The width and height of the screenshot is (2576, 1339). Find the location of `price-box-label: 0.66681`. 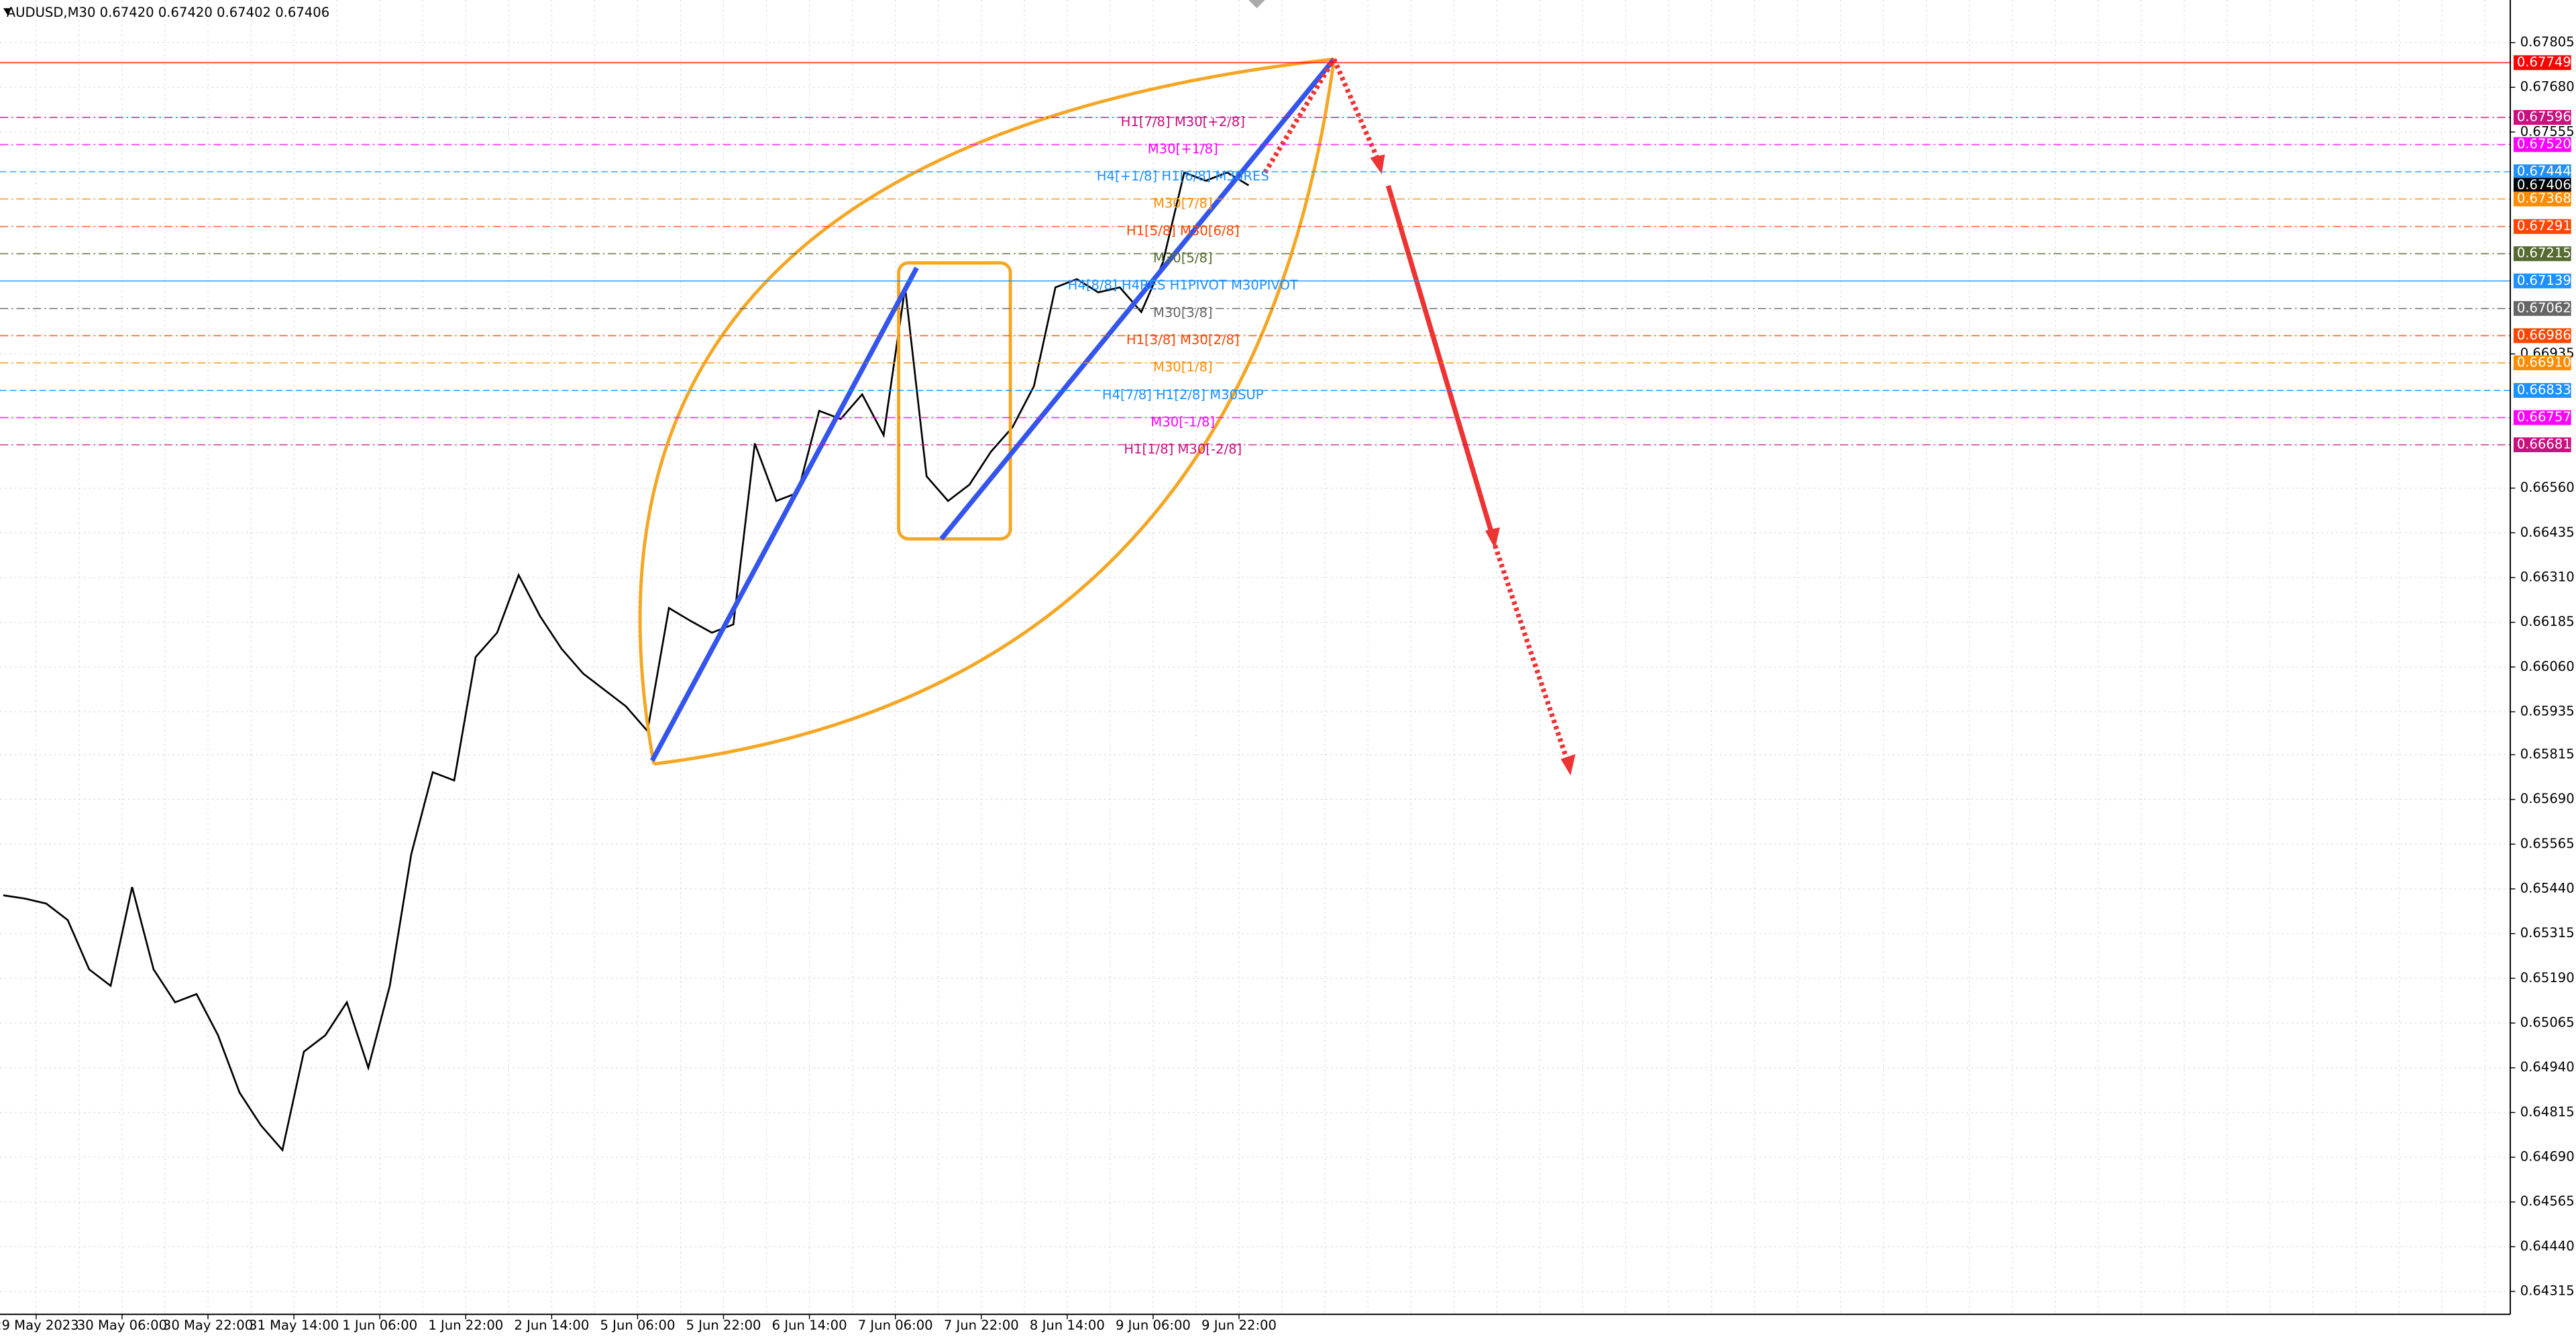

price-box-label: 0.66681 is located at coordinates (2544, 444).